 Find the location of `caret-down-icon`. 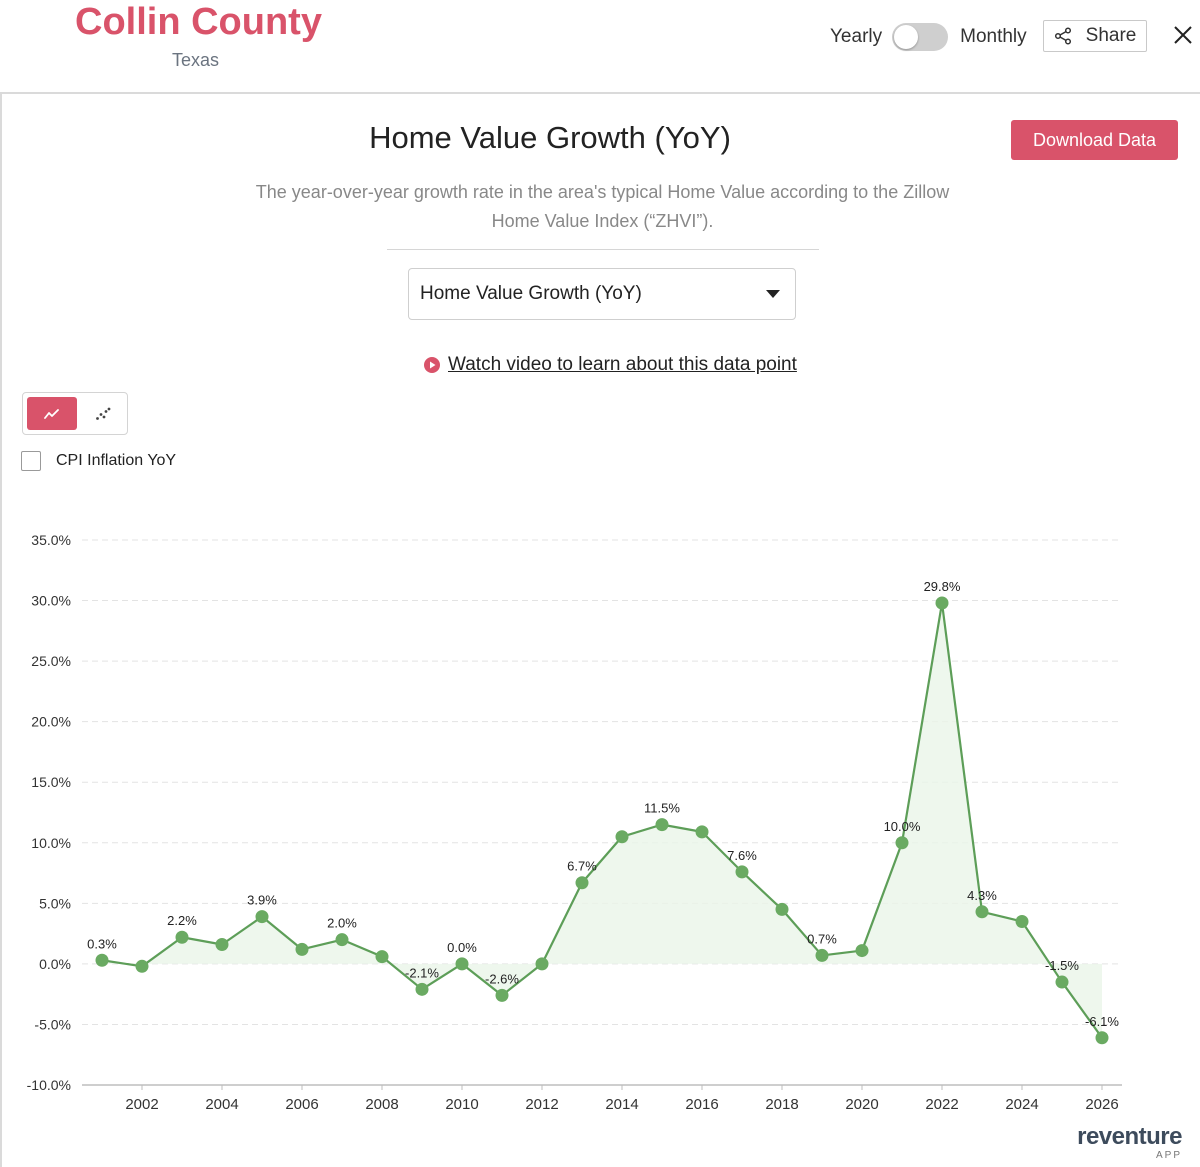

caret-down-icon is located at coordinates (773, 294).